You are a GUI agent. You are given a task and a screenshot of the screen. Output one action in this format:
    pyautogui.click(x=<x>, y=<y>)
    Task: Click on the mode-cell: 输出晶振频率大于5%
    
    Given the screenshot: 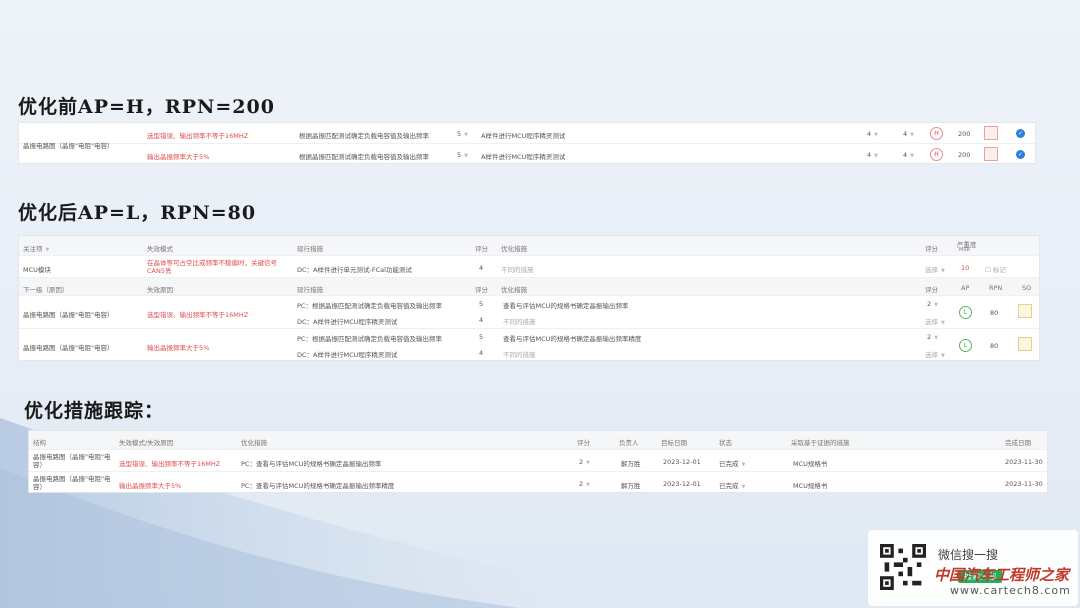 What is the action you would take?
    pyautogui.click(x=150, y=486)
    